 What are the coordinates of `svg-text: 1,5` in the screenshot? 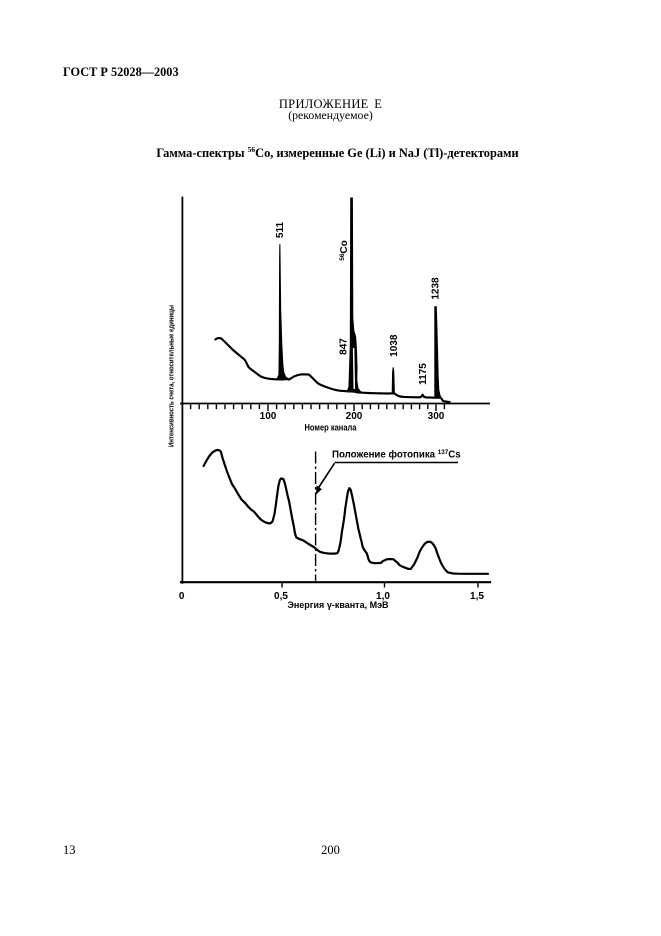 It's located at (477, 596).